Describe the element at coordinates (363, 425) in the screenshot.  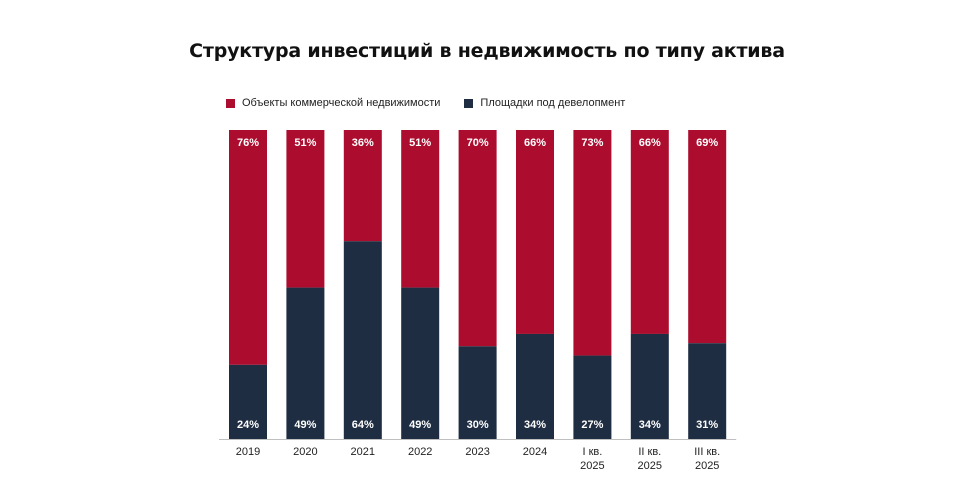
I see `data-label-development: 64%` at that location.